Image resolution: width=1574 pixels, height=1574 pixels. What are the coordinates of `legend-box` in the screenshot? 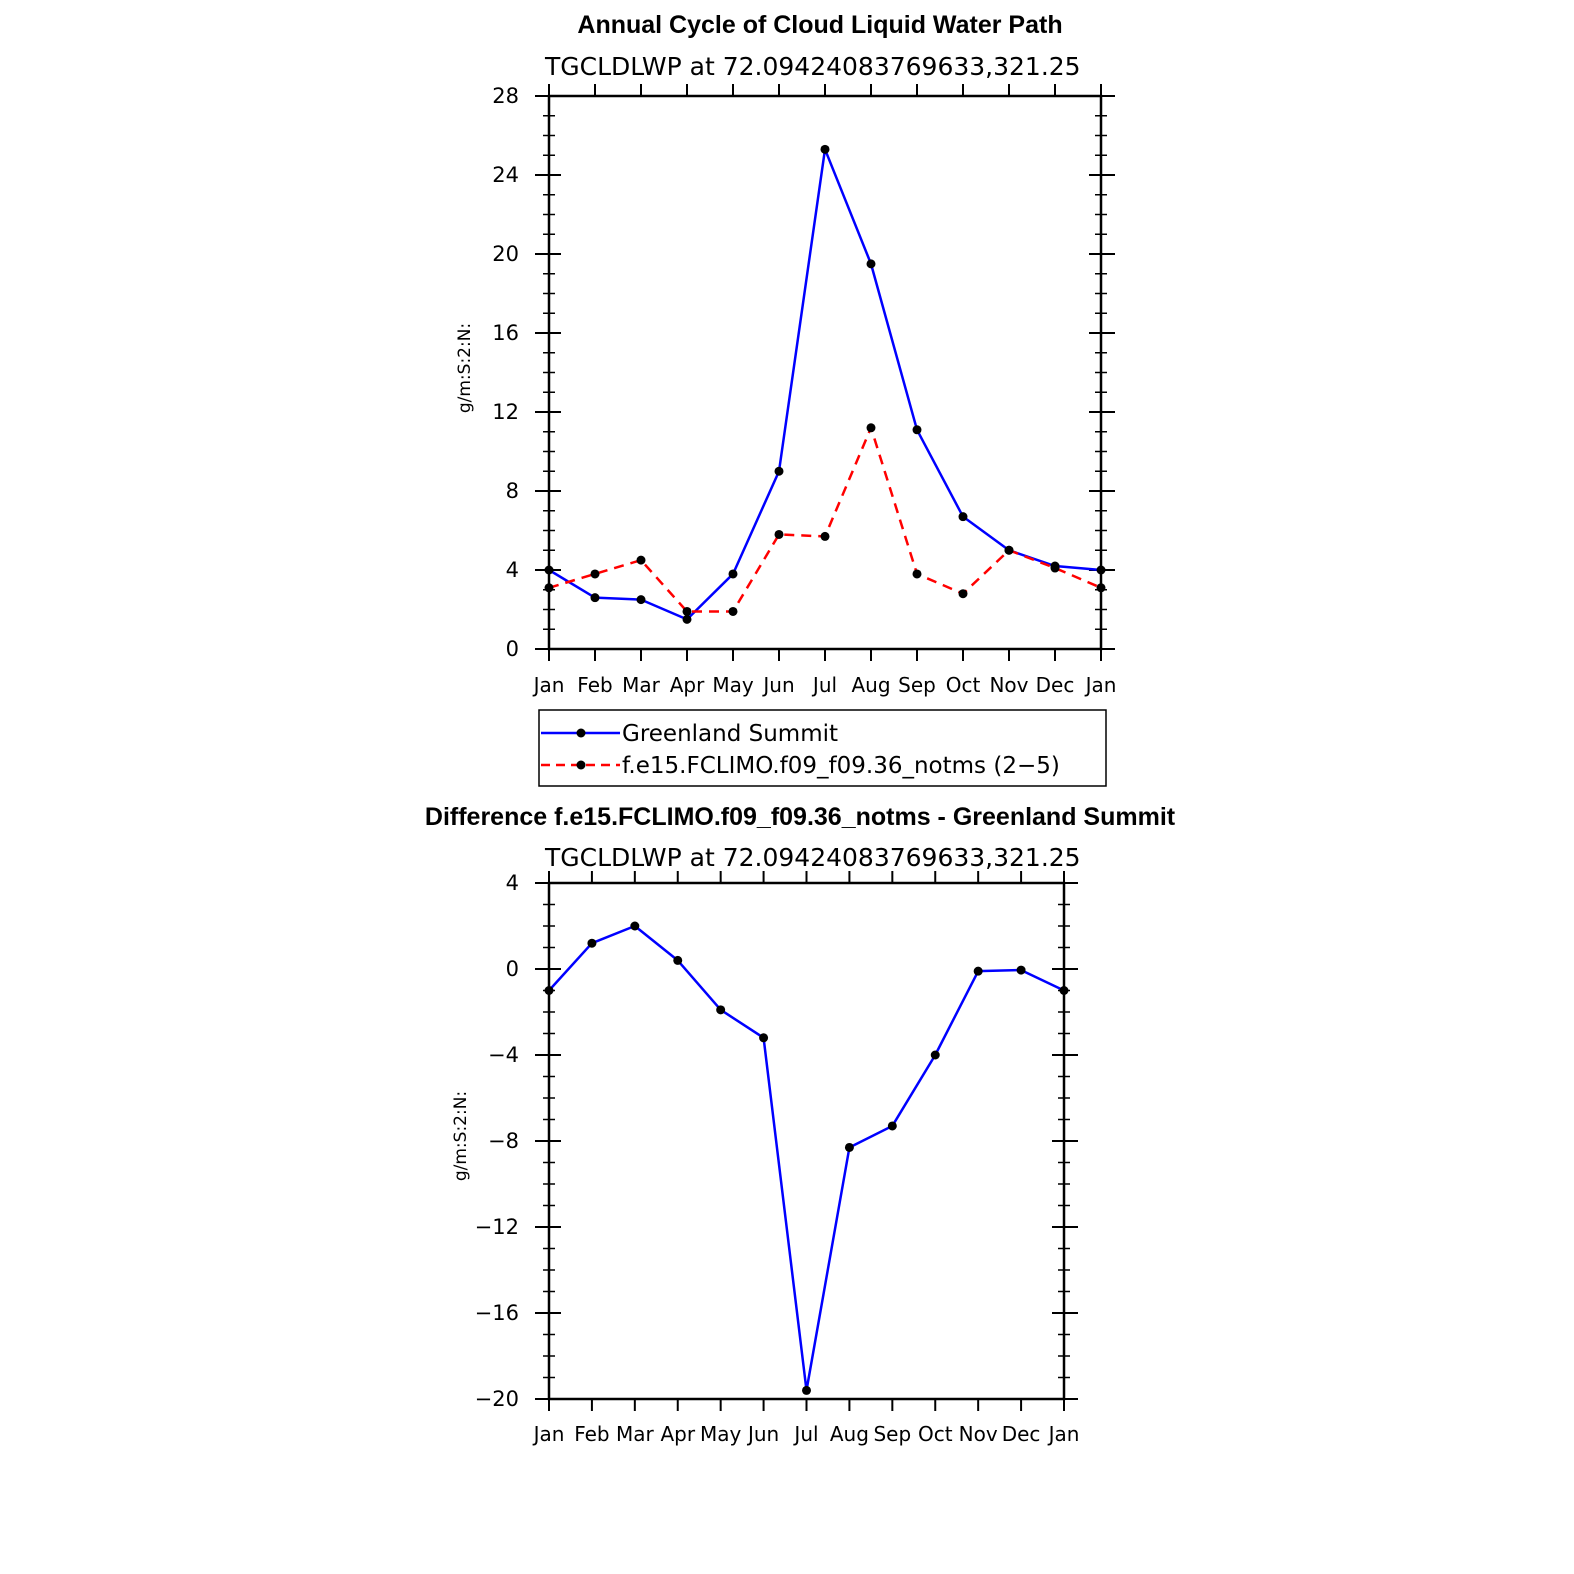 It's located at (822, 748).